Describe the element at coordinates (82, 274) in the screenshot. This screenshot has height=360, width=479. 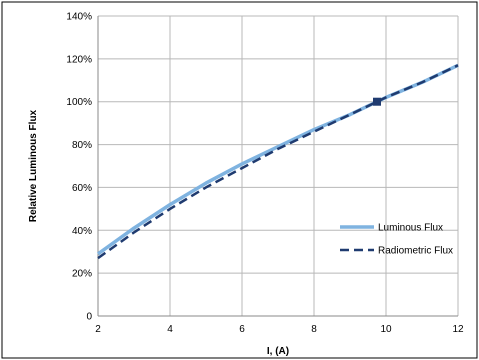
I see `y-tick-label-1: 20%` at that location.